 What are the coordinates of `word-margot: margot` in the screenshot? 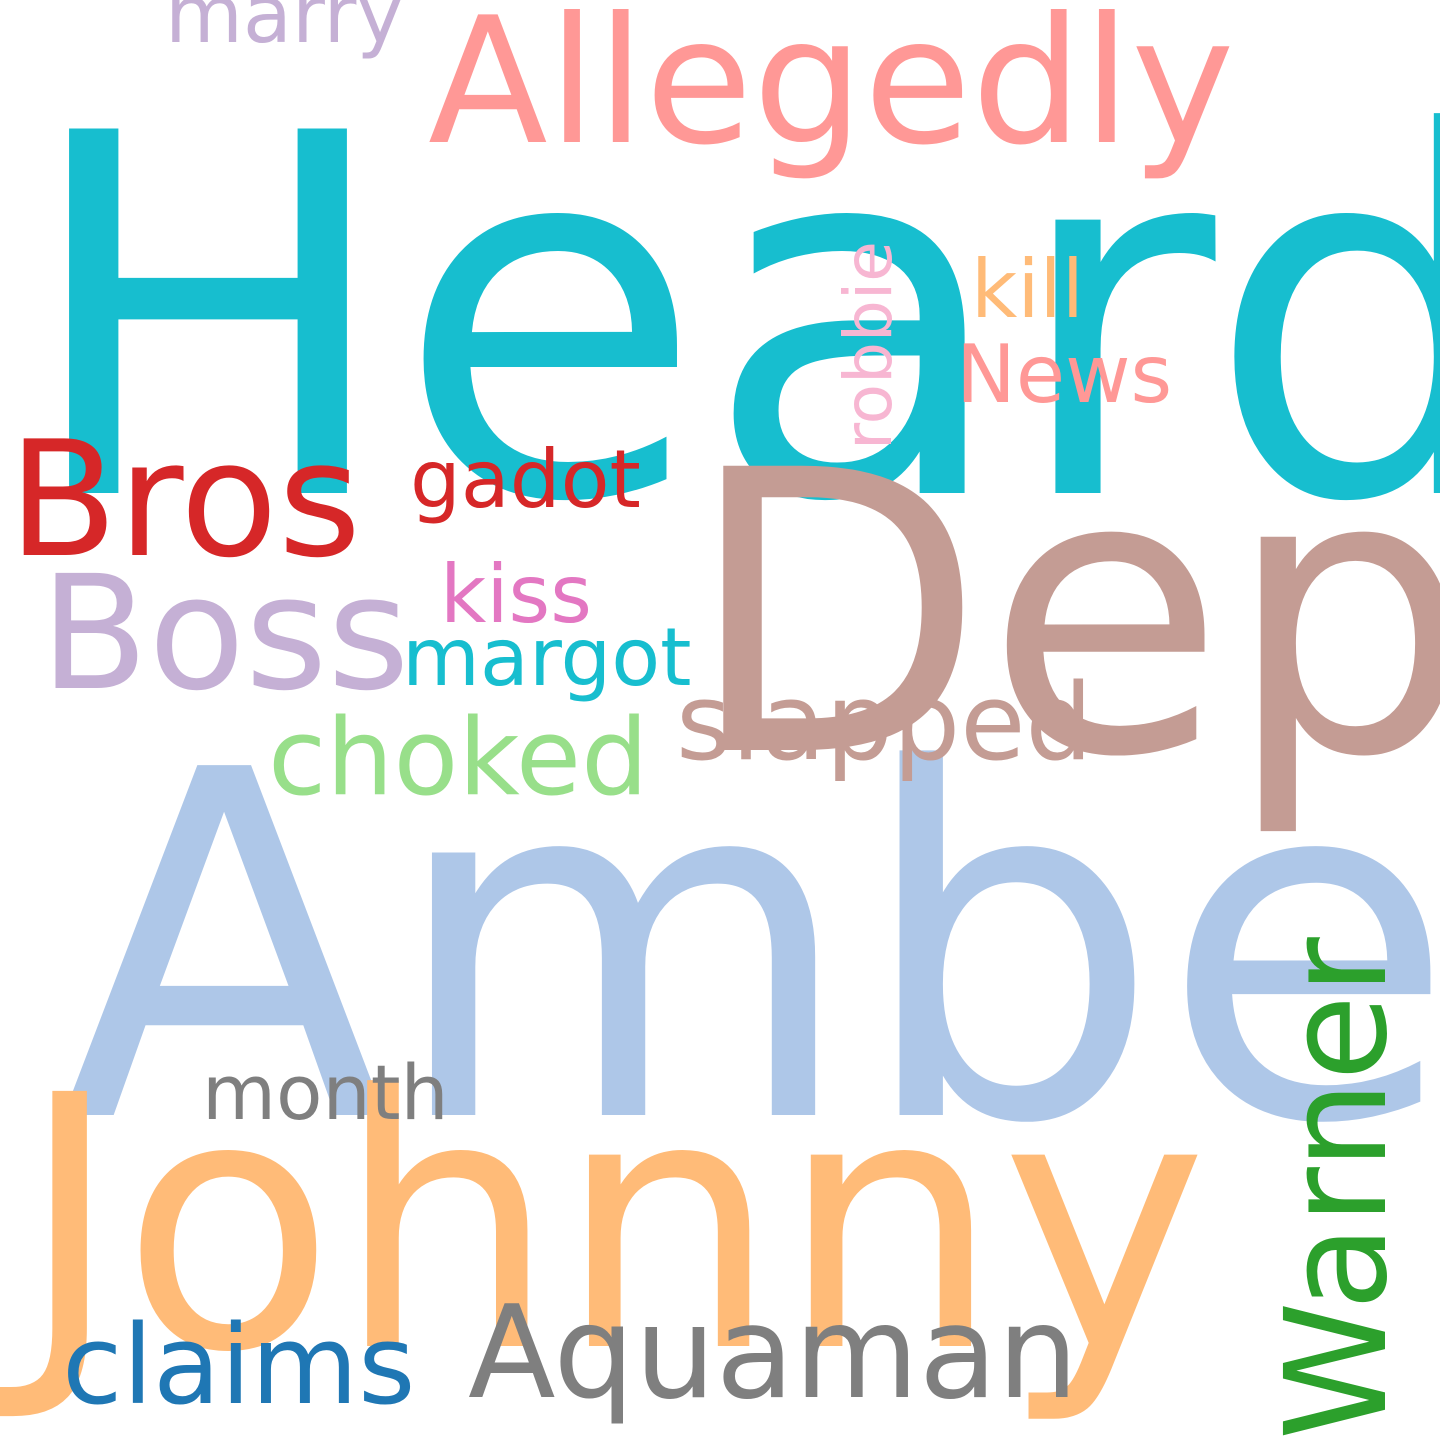 It's located at (547, 657).